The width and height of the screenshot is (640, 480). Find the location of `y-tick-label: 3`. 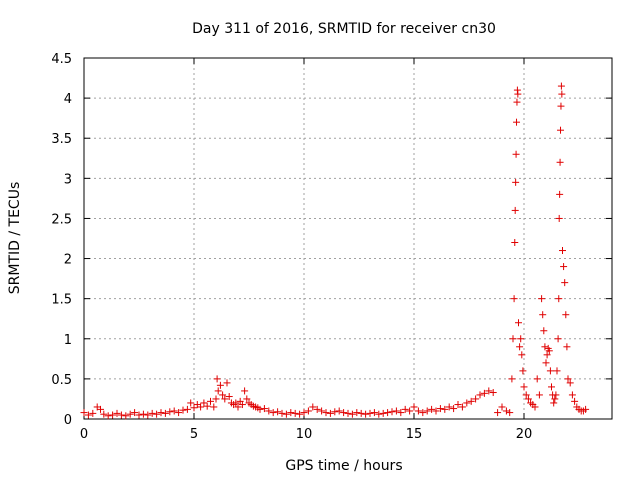

y-tick-label: 3 is located at coordinates (68, 179).